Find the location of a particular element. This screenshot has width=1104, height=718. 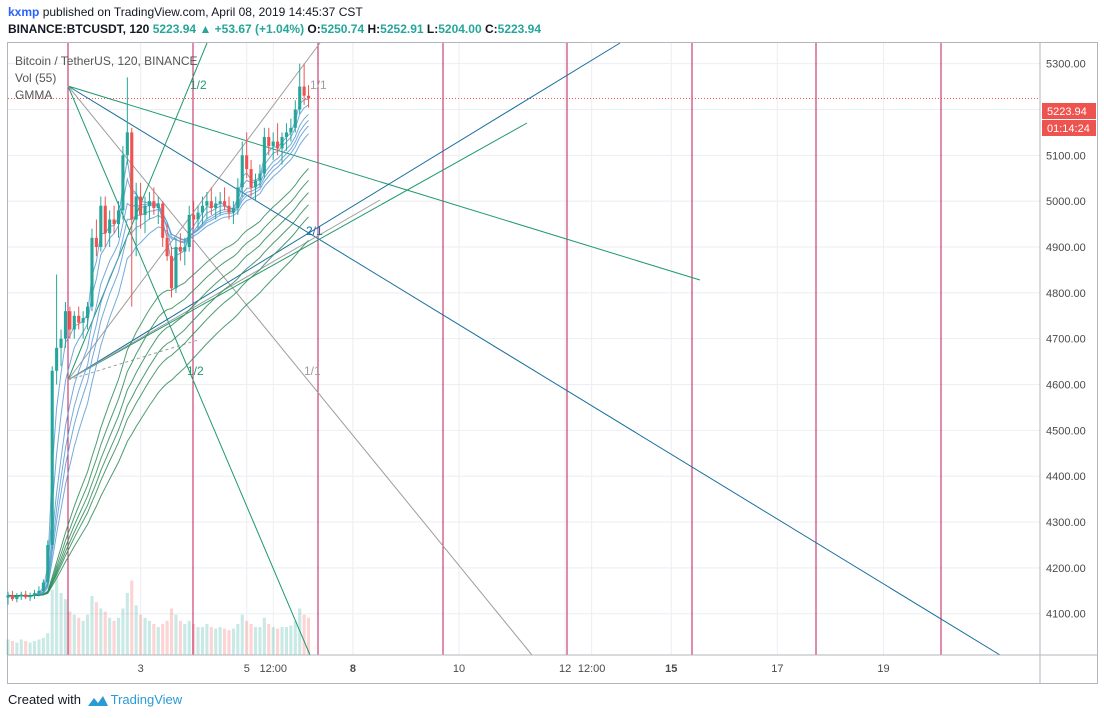

y-tick-label: 5300.00 is located at coordinates (1066, 65).